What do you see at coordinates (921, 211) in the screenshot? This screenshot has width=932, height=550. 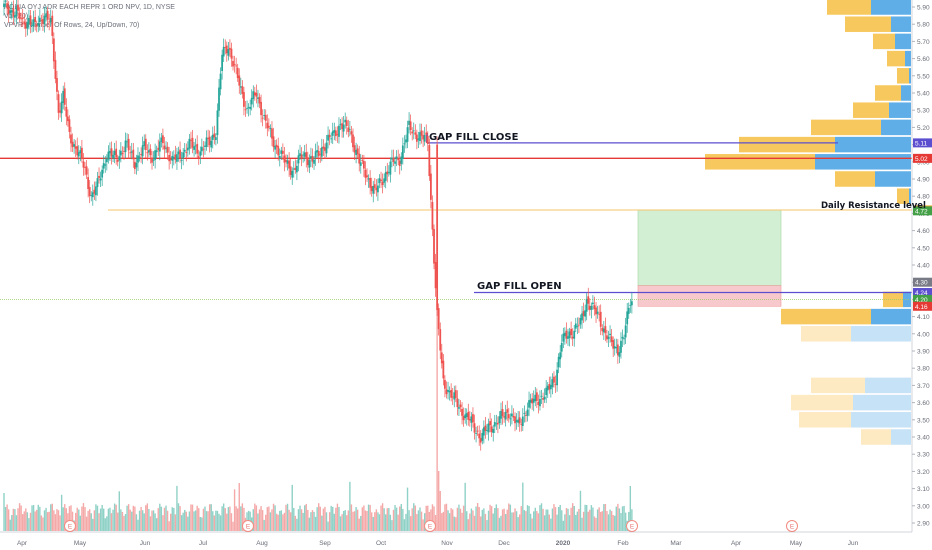 I see `price-label-text: 4.72` at bounding box center [921, 211].